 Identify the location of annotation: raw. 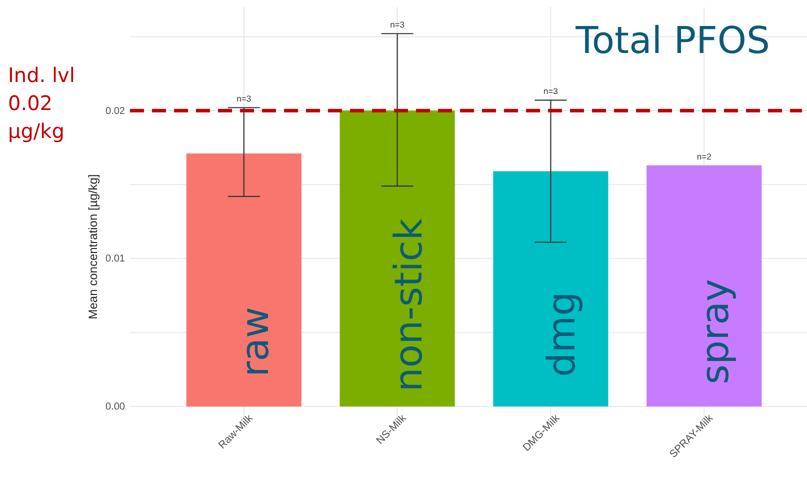
(254, 341).